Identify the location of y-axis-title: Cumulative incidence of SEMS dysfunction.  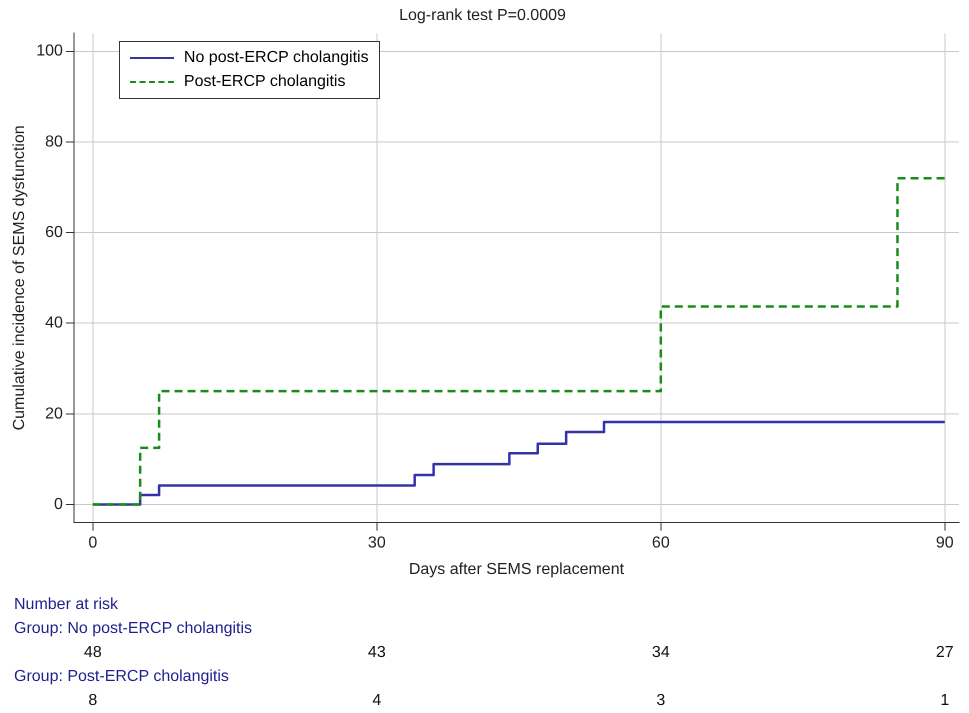
(19, 277).